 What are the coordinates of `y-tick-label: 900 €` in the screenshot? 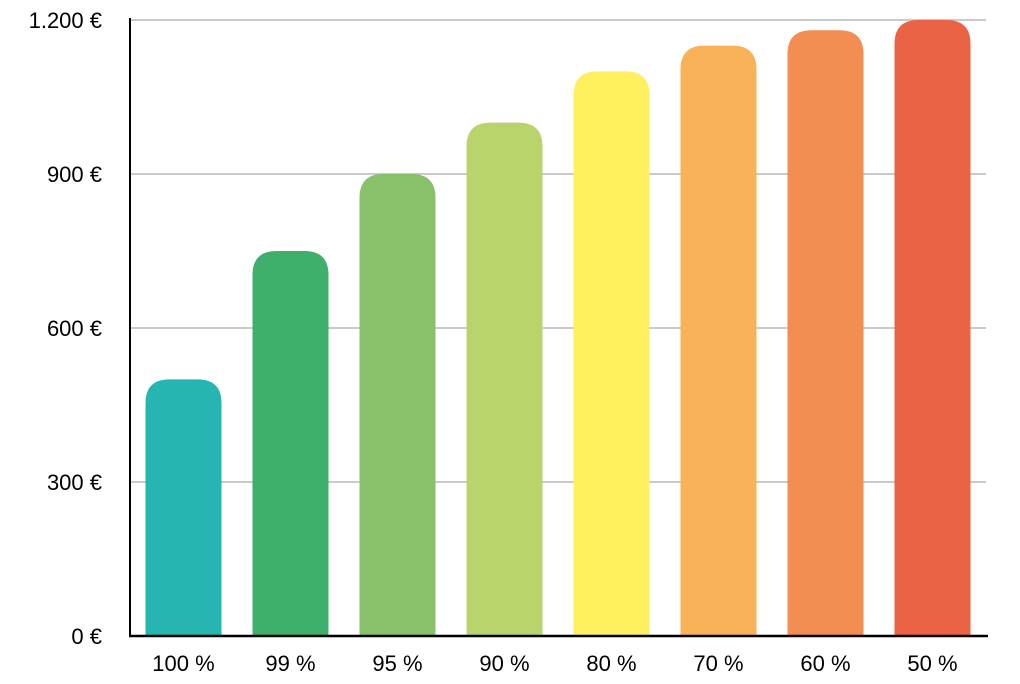 It's located at (74, 174).